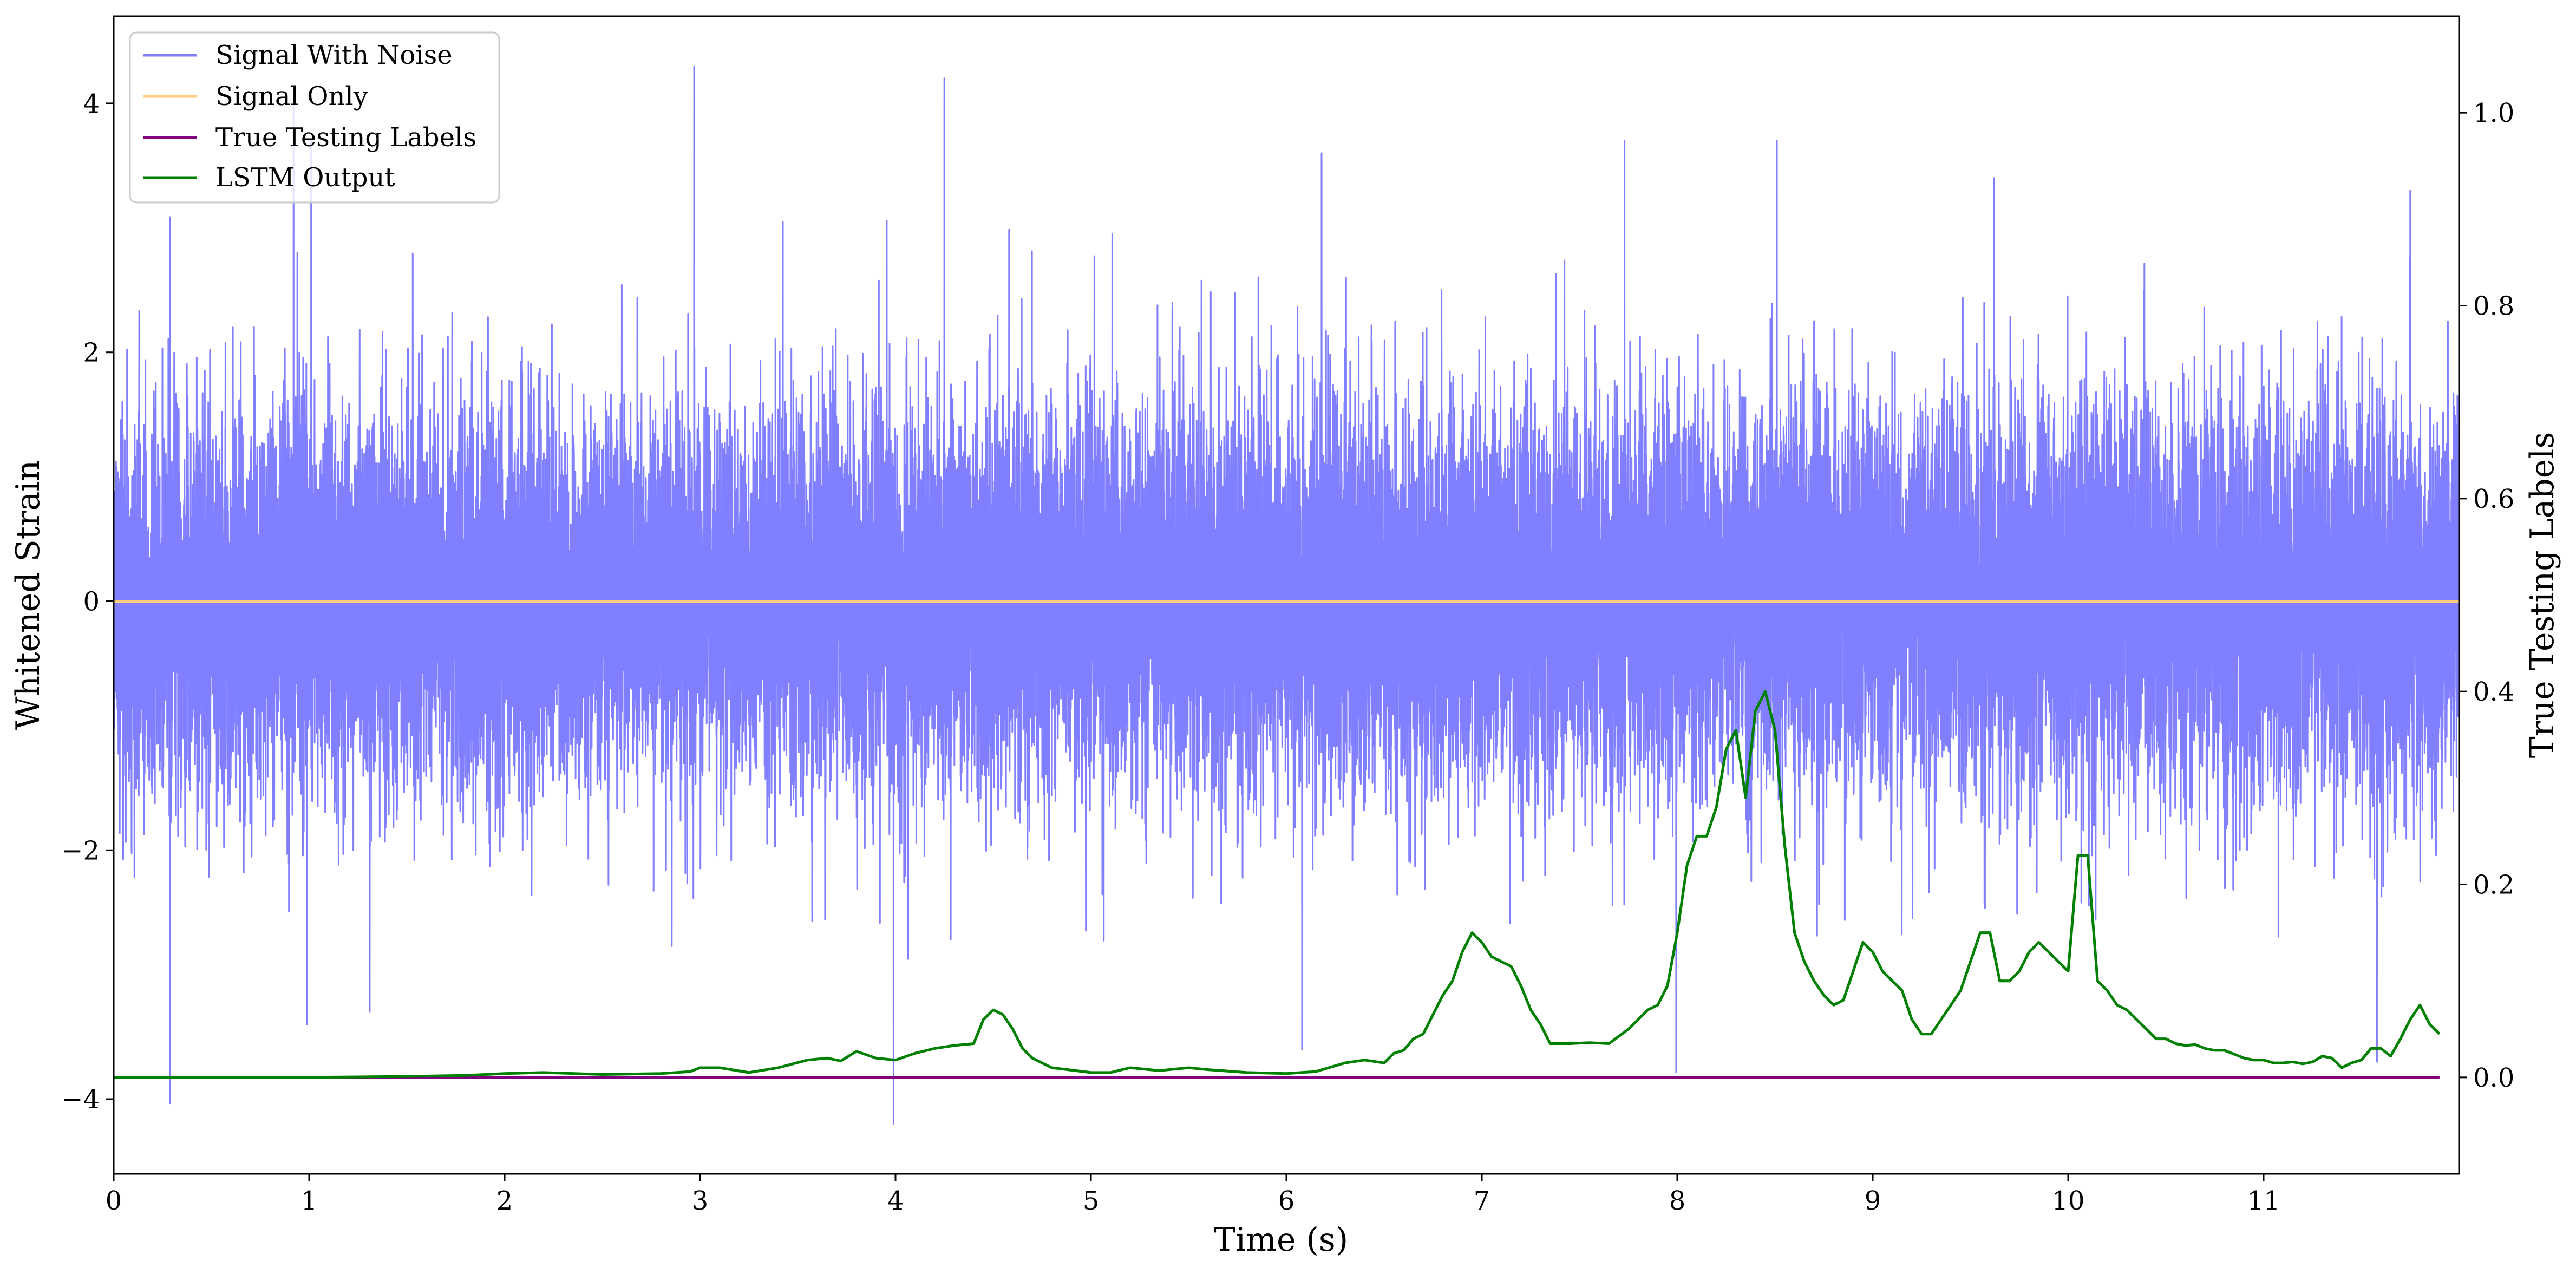 This screenshot has height=1274, width=2576. Describe the element at coordinates (1091, 1201) in the screenshot. I see `x-tick-label: 5` at that location.